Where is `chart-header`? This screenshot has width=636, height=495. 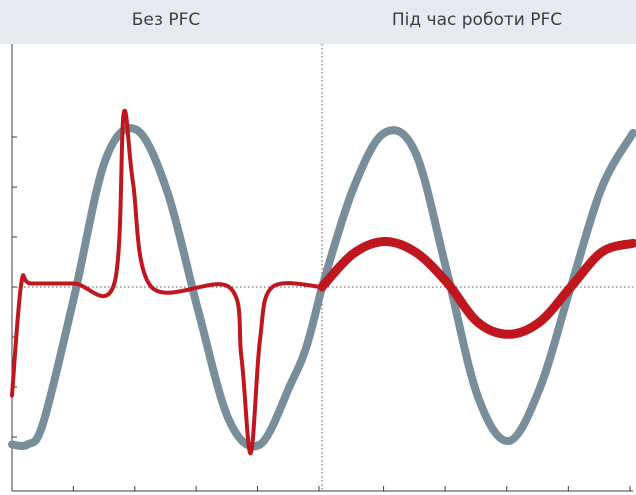 chart-header is located at coordinates (318, 22).